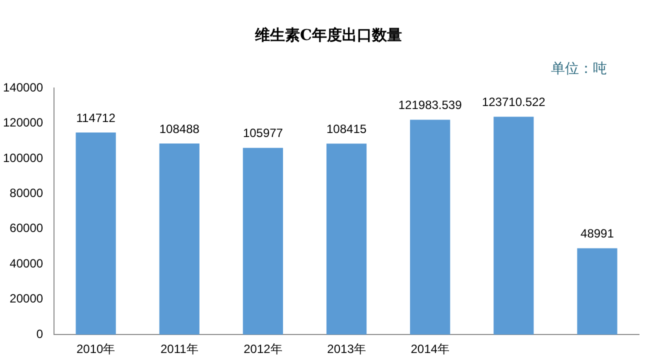  What do you see at coordinates (514, 102) in the screenshot?
I see `data-label: 123710.522` at bounding box center [514, 102].